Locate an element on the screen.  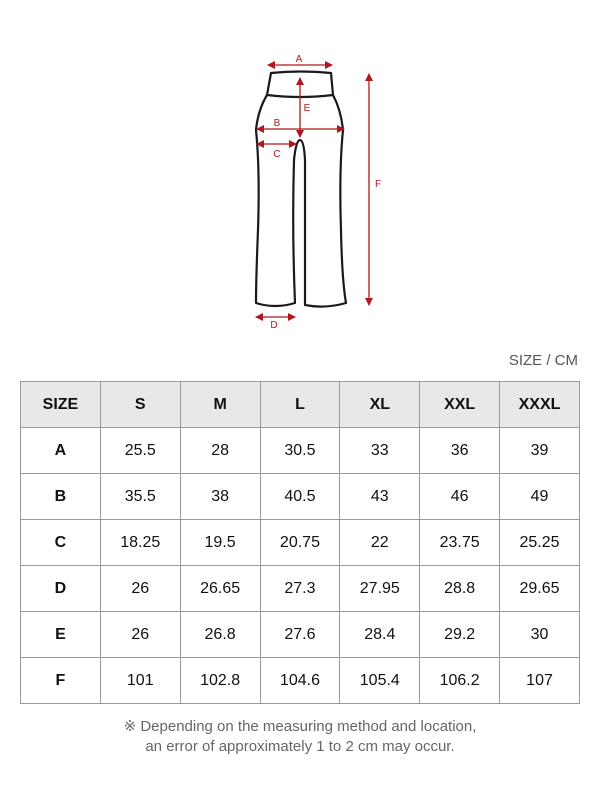
column-header: S is located at coordinates (140, 404).